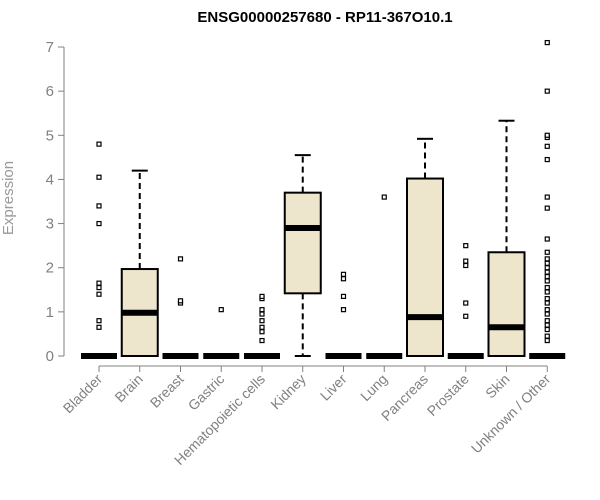 This screenshot has width=600, height=500. Describe the element at coordinates (448, 395) in the screenshot. I see `x-tick-label: Prostate` at that location.